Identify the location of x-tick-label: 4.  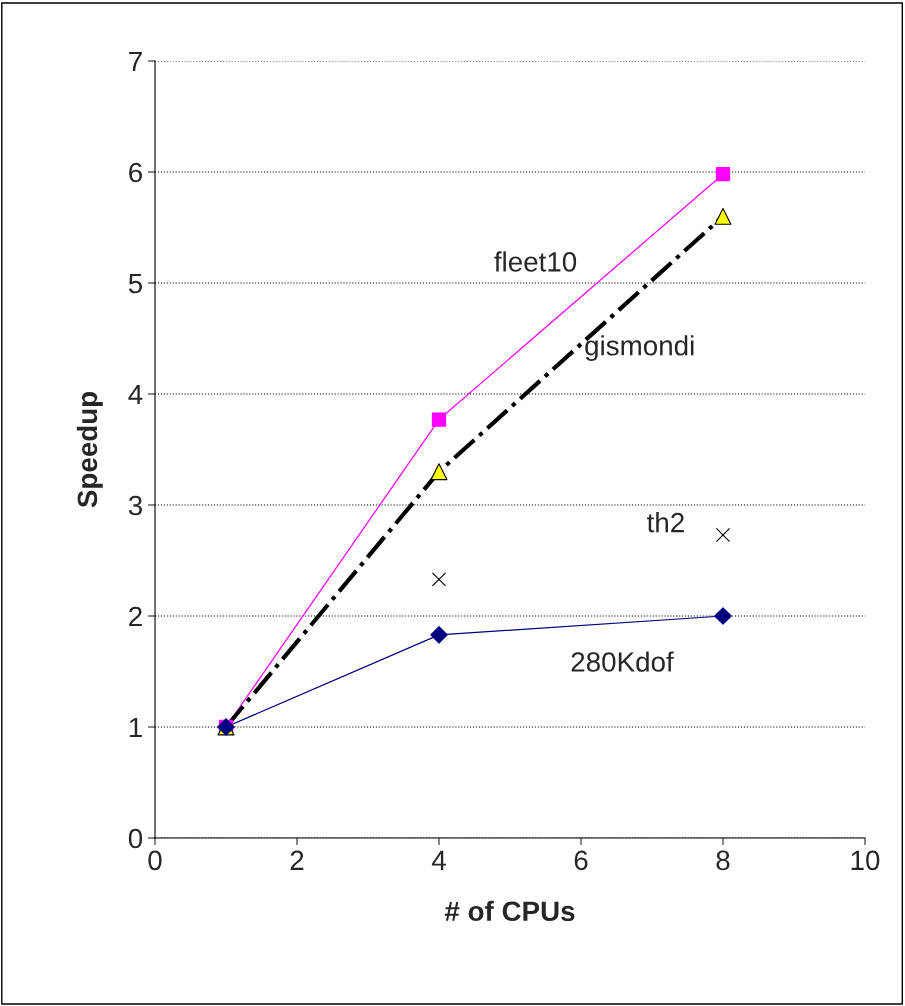
(438, 860).